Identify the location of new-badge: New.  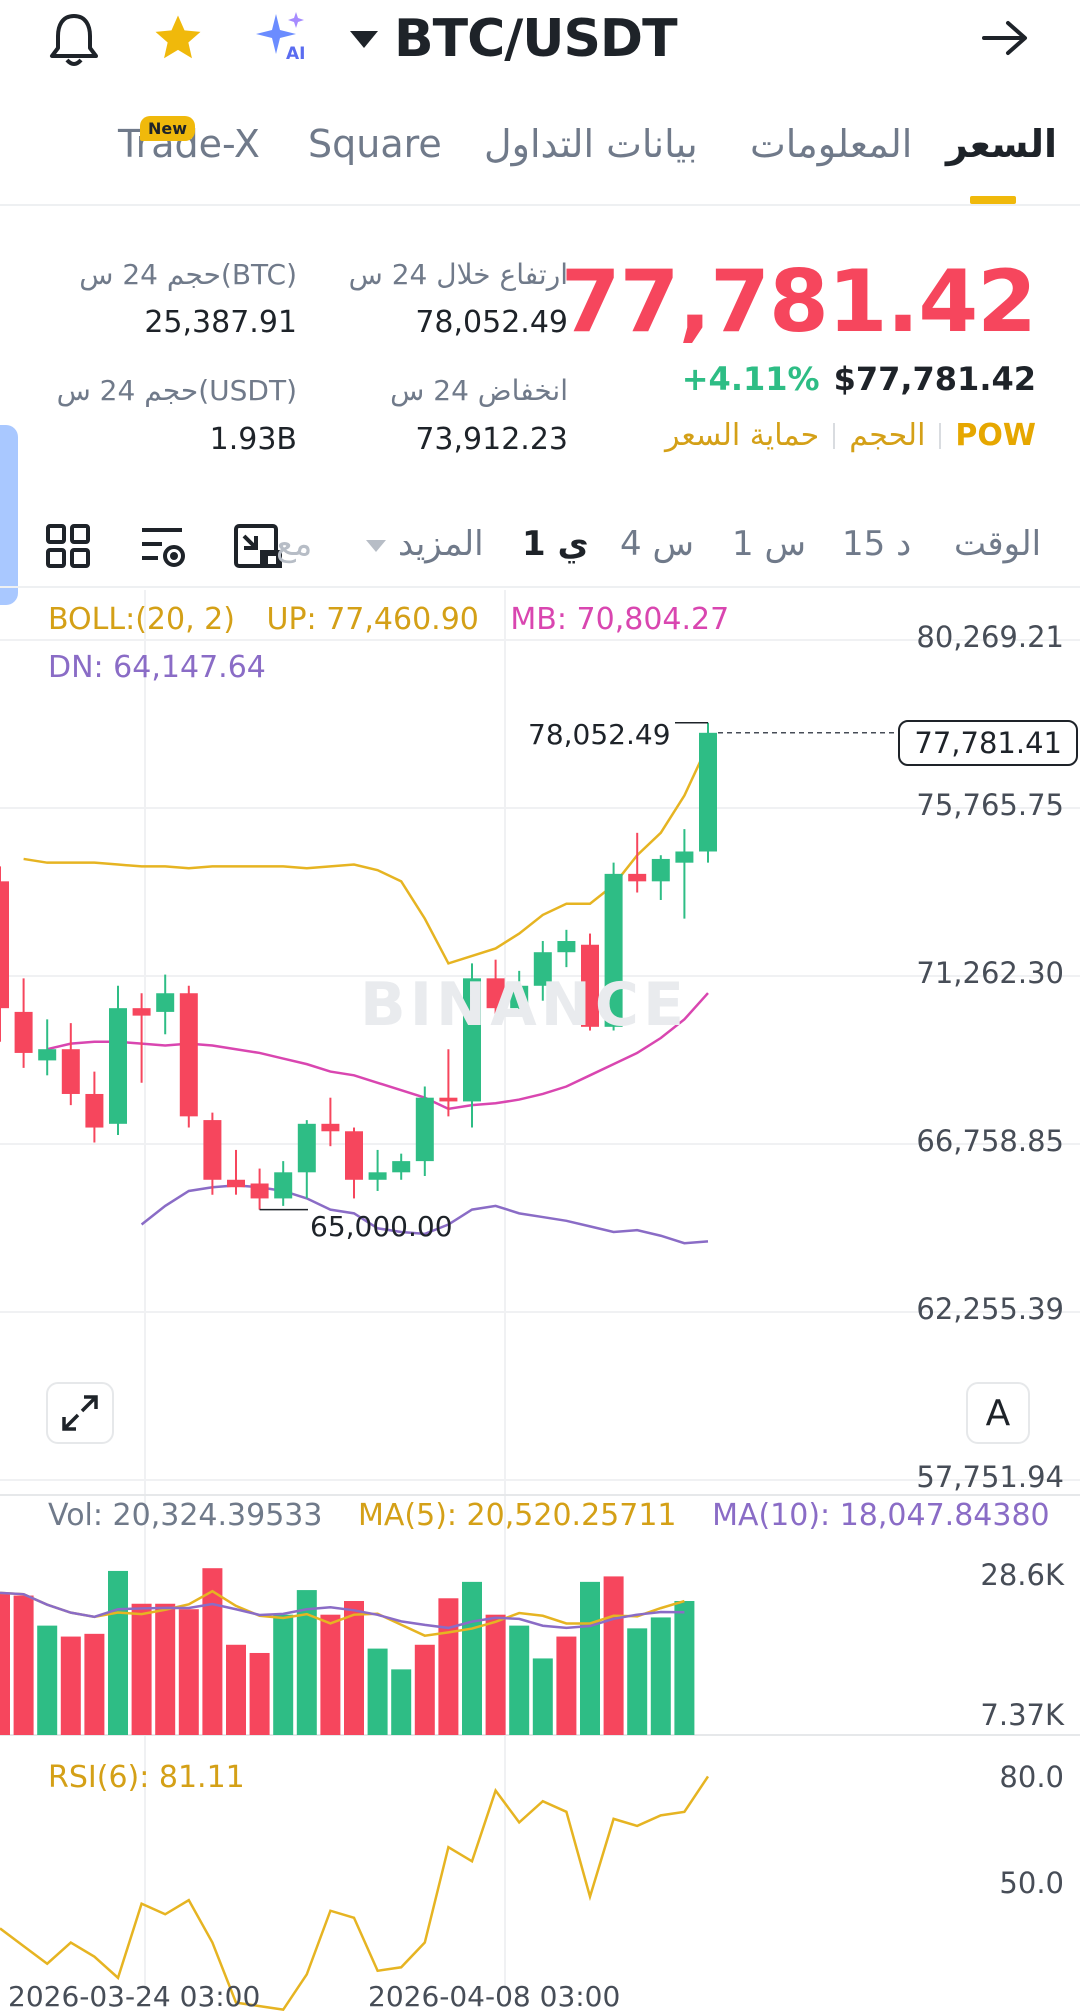
(168, 128).